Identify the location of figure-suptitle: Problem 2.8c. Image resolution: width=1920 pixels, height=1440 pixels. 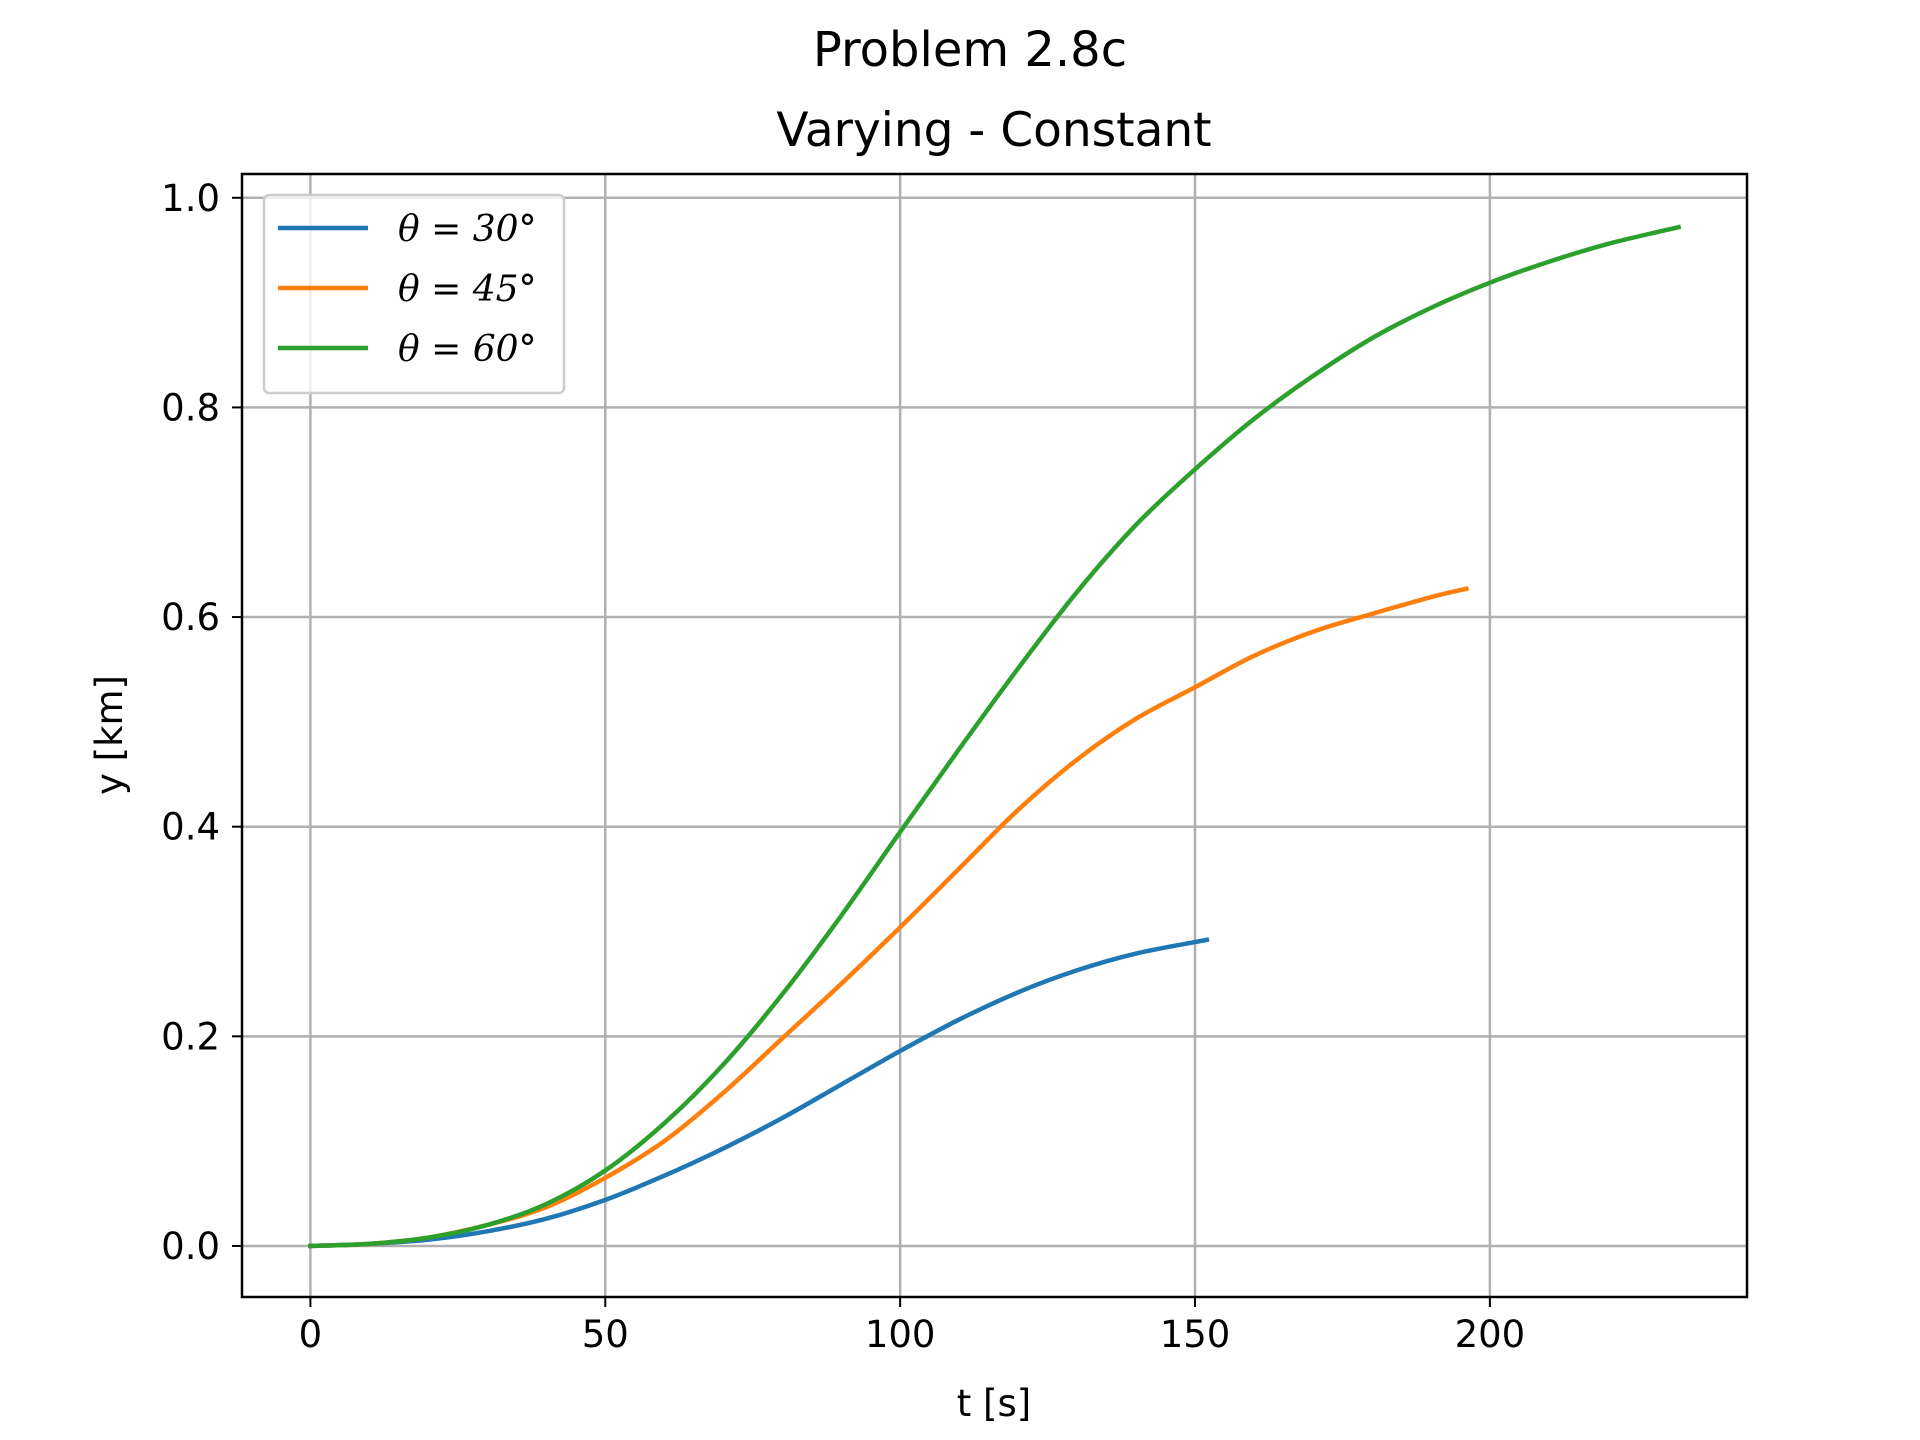
(970, 50).